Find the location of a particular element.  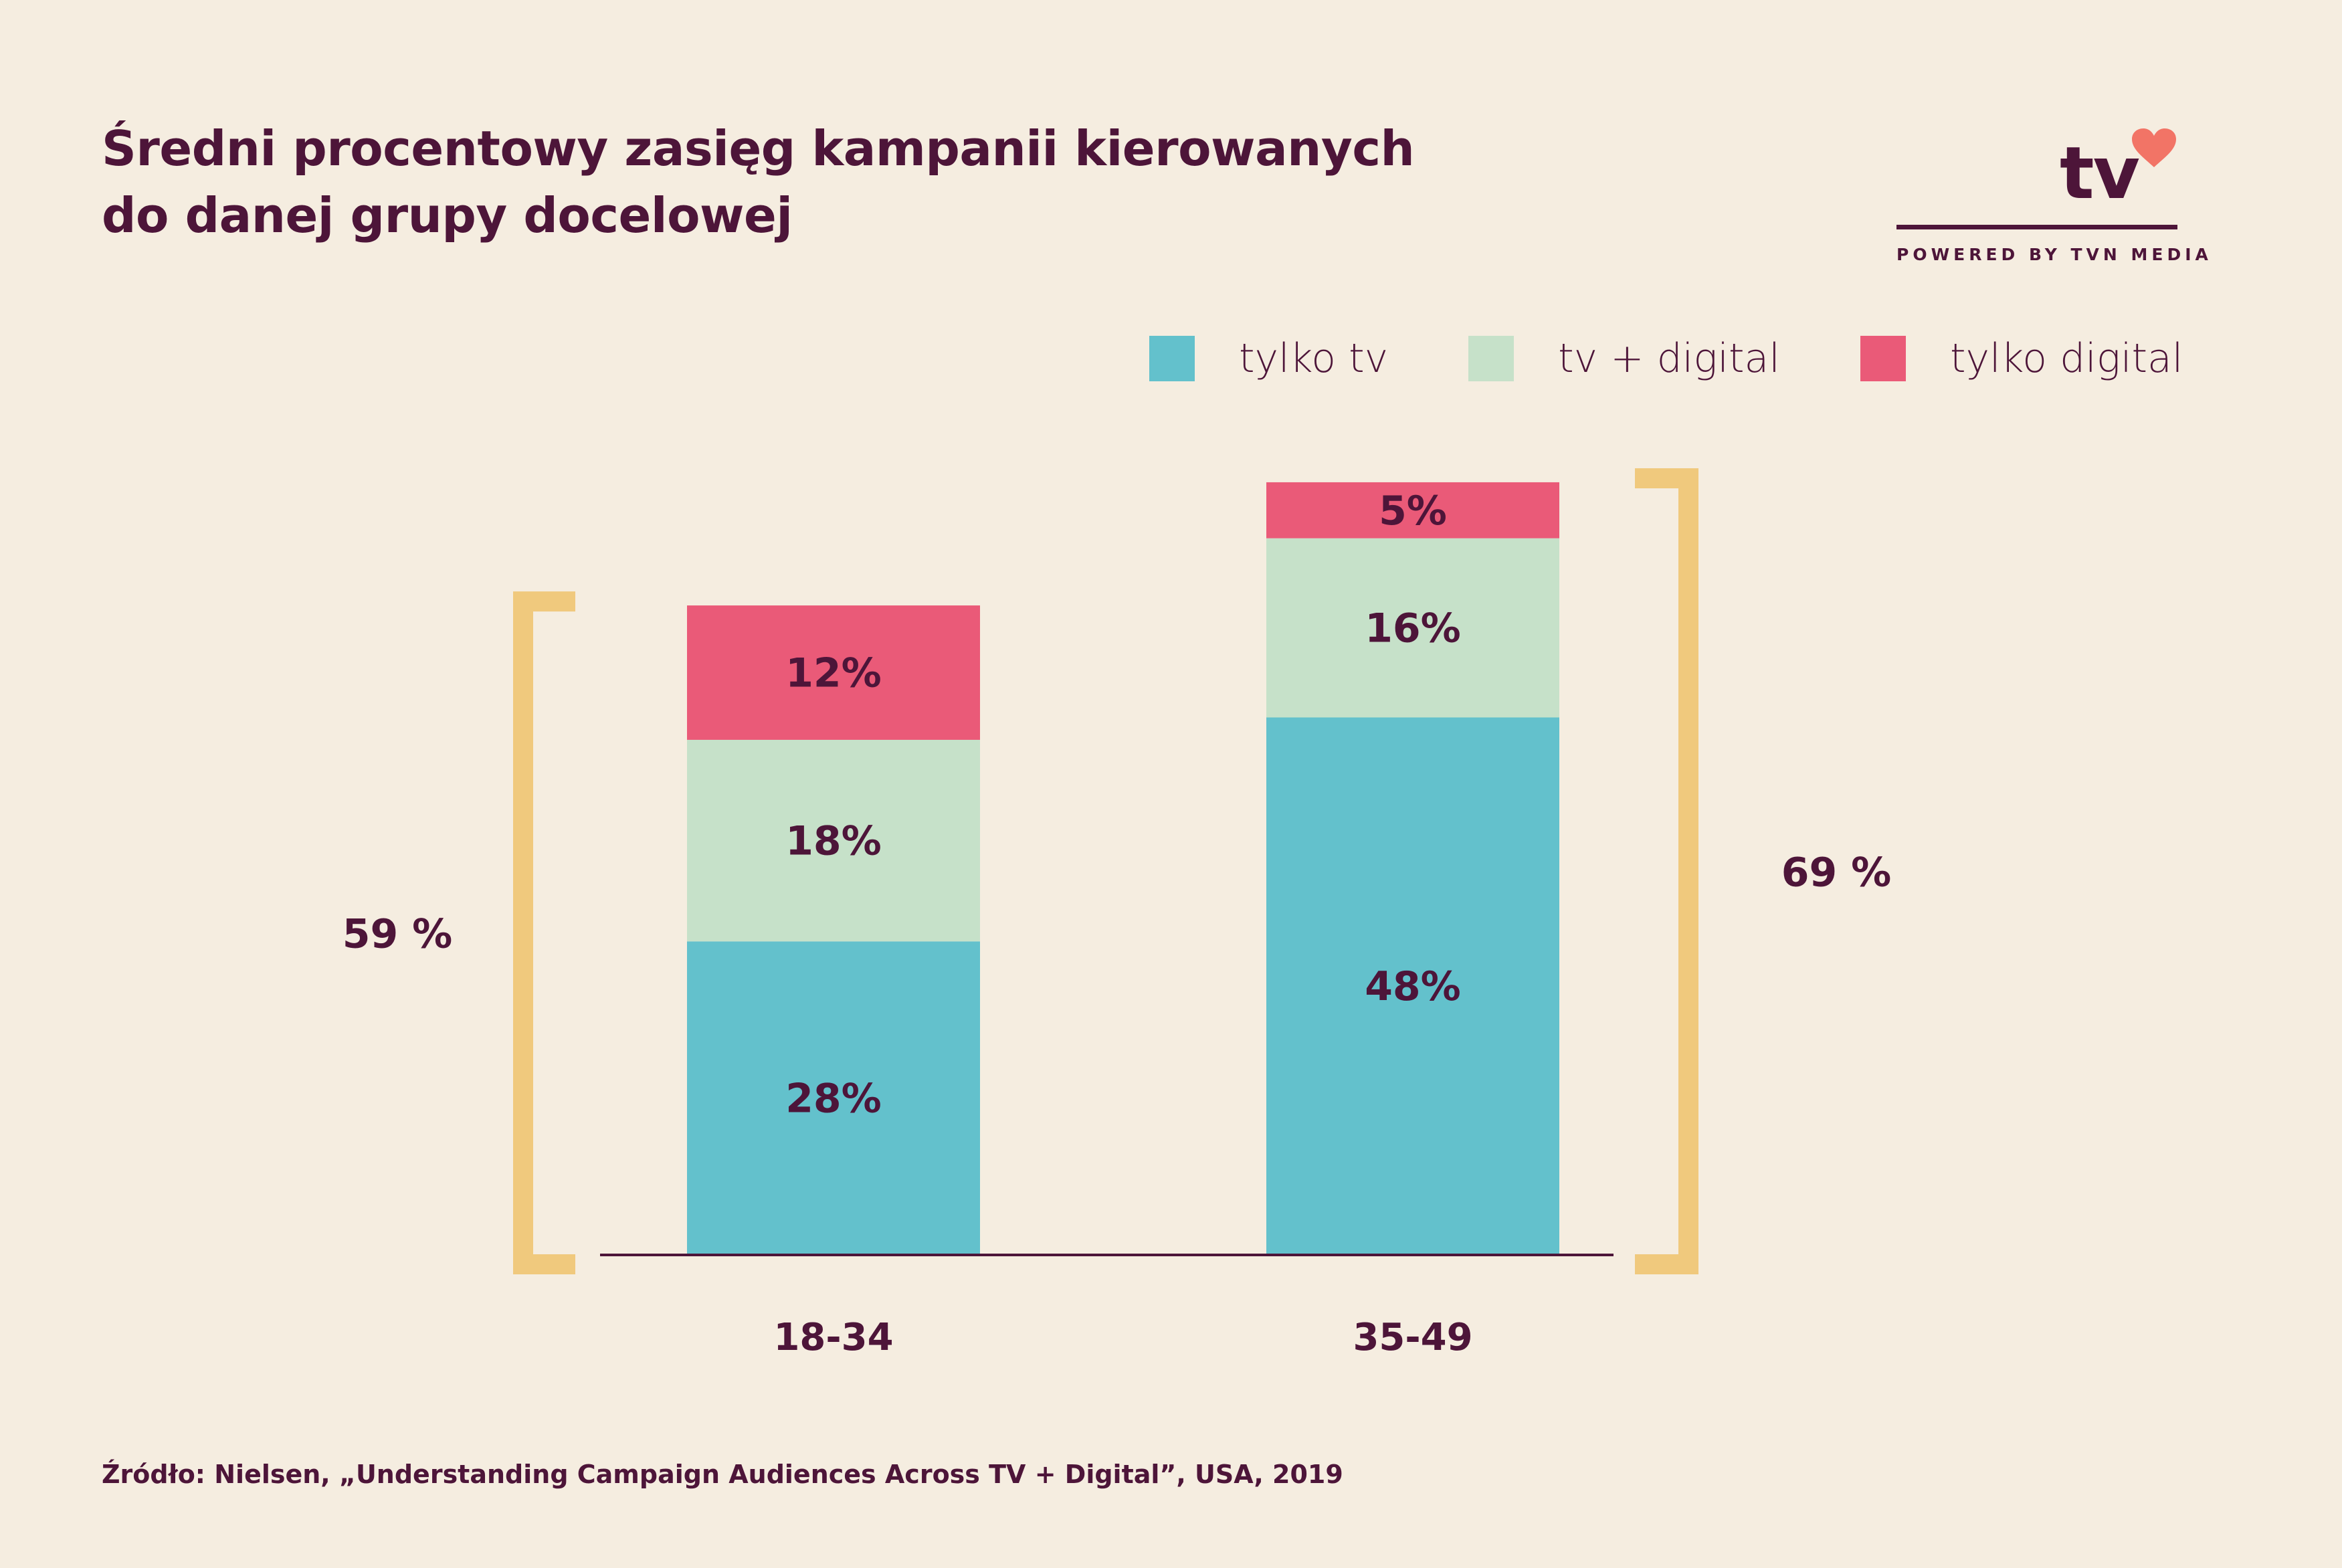

legend-item-2: tv + digital is located at coordinates (1624, 358).